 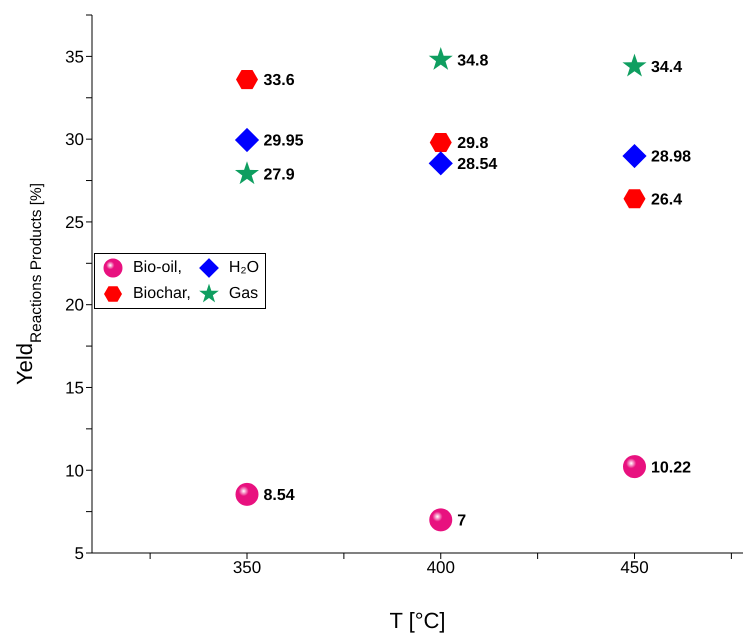 What do you see at coordinates (279, 81) in the screenshot?
I see `data-label: 33.6` at bounding box center [279, 81].